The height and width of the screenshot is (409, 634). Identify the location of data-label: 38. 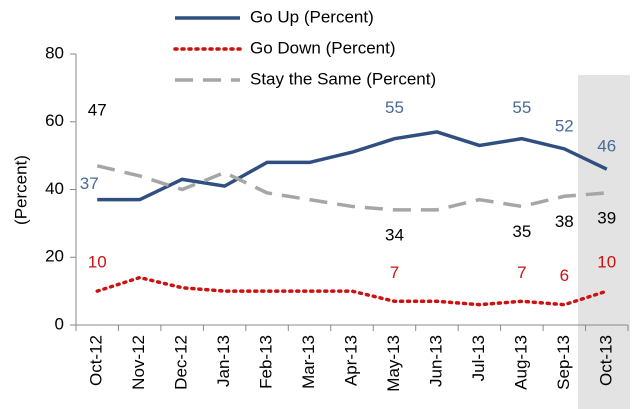
(564, 221).